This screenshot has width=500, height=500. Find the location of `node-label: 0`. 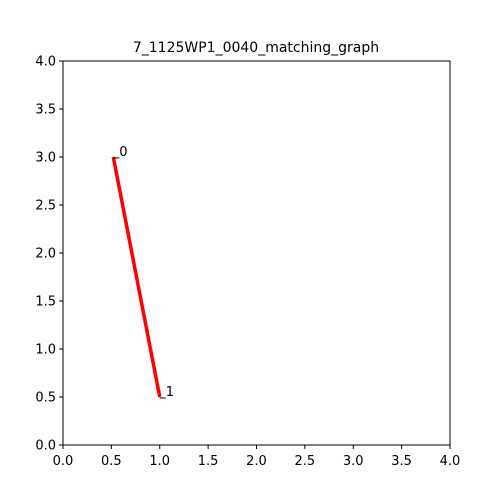

node-label: 0 is located at coordinates (123, 152).